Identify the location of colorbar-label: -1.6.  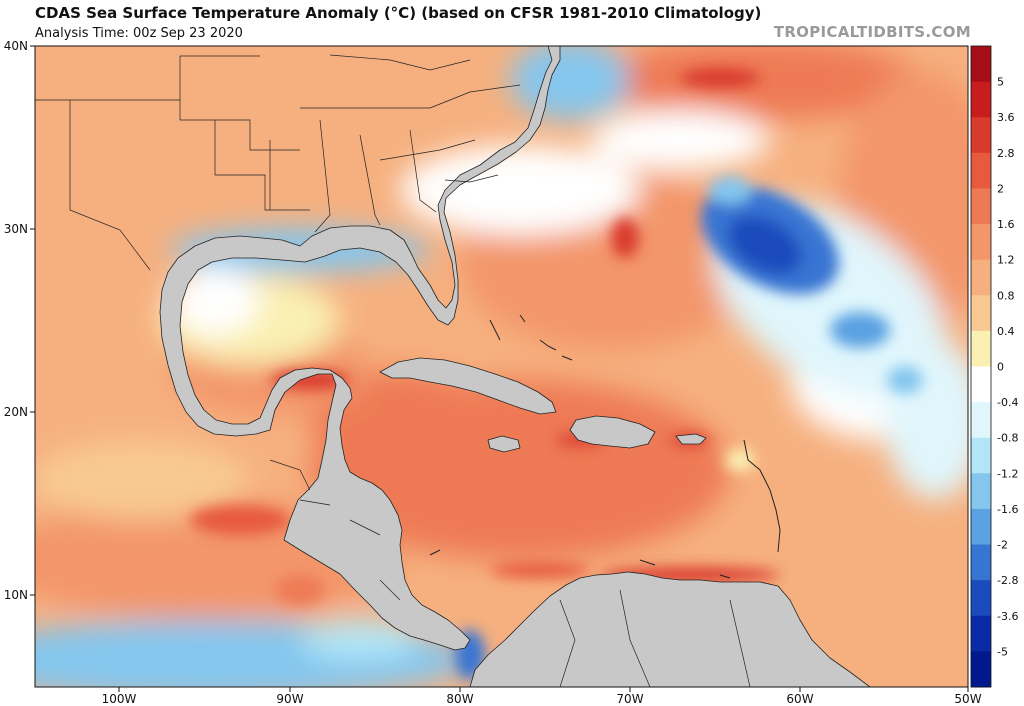
(1007, 509).